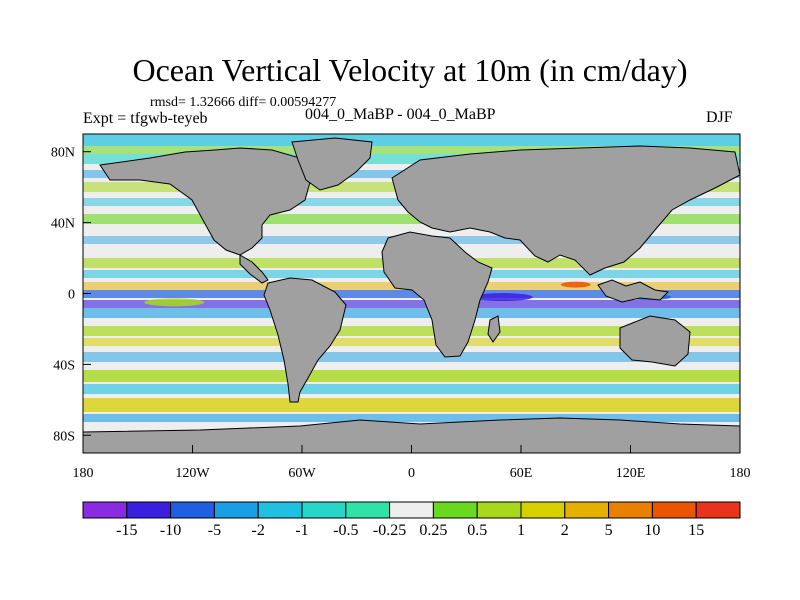  Describe the element at coordinates (63, 224) in the screenshot. I see `y-tick-label: 40N` at that location.